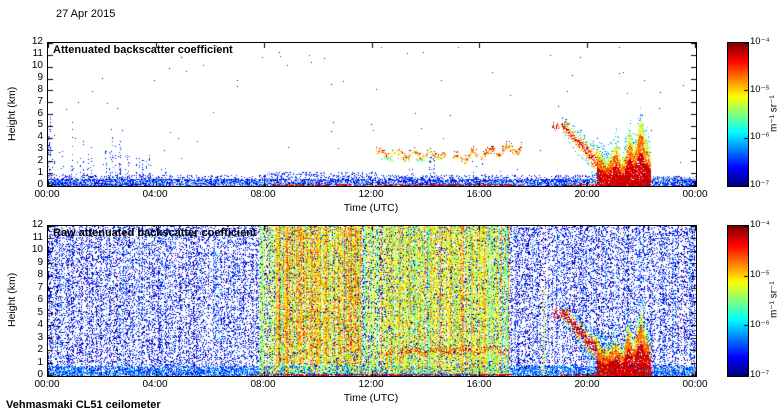  What do you see at coordinates (155, 233) in the screenshot?
I see `panel-title: Raw attenuated backscatter coefficient` at bounding box center [155, 233].